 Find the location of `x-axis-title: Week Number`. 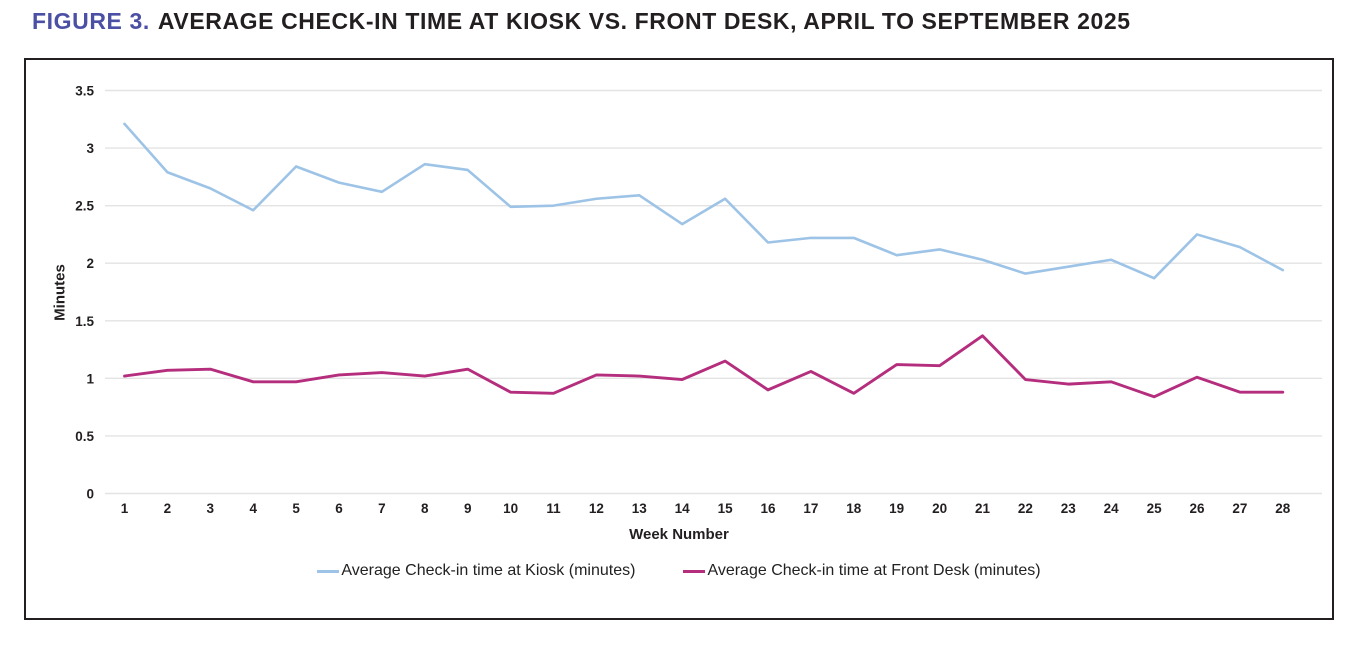

x-axis-title: Week Number is located at coordinates (679, 534).